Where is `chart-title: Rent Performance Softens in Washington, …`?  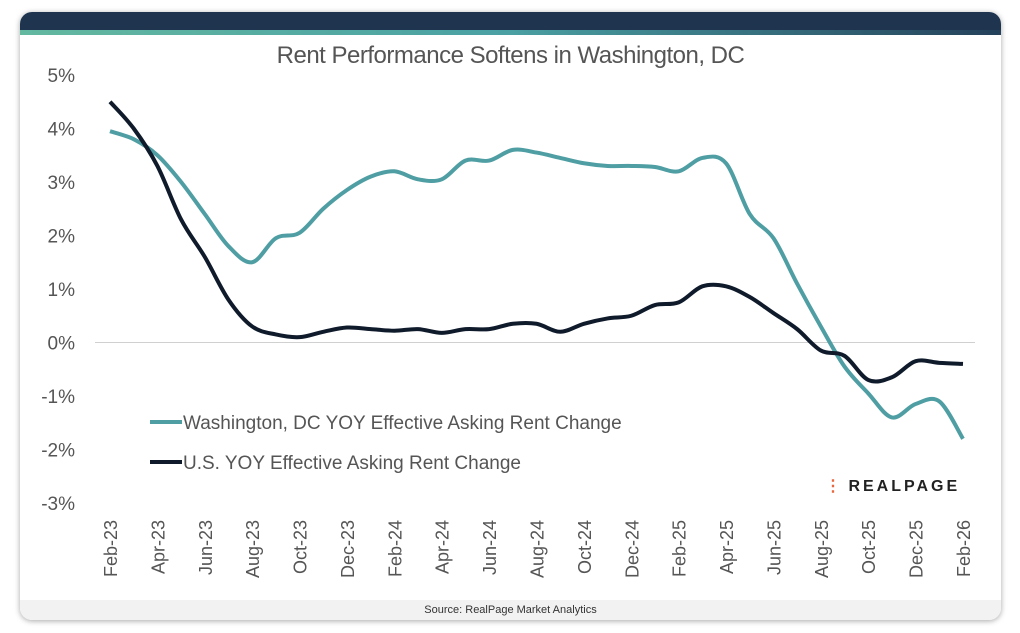 chart-title: Rent Performance Softens in Washington, … is located at coordinates (510, 55).